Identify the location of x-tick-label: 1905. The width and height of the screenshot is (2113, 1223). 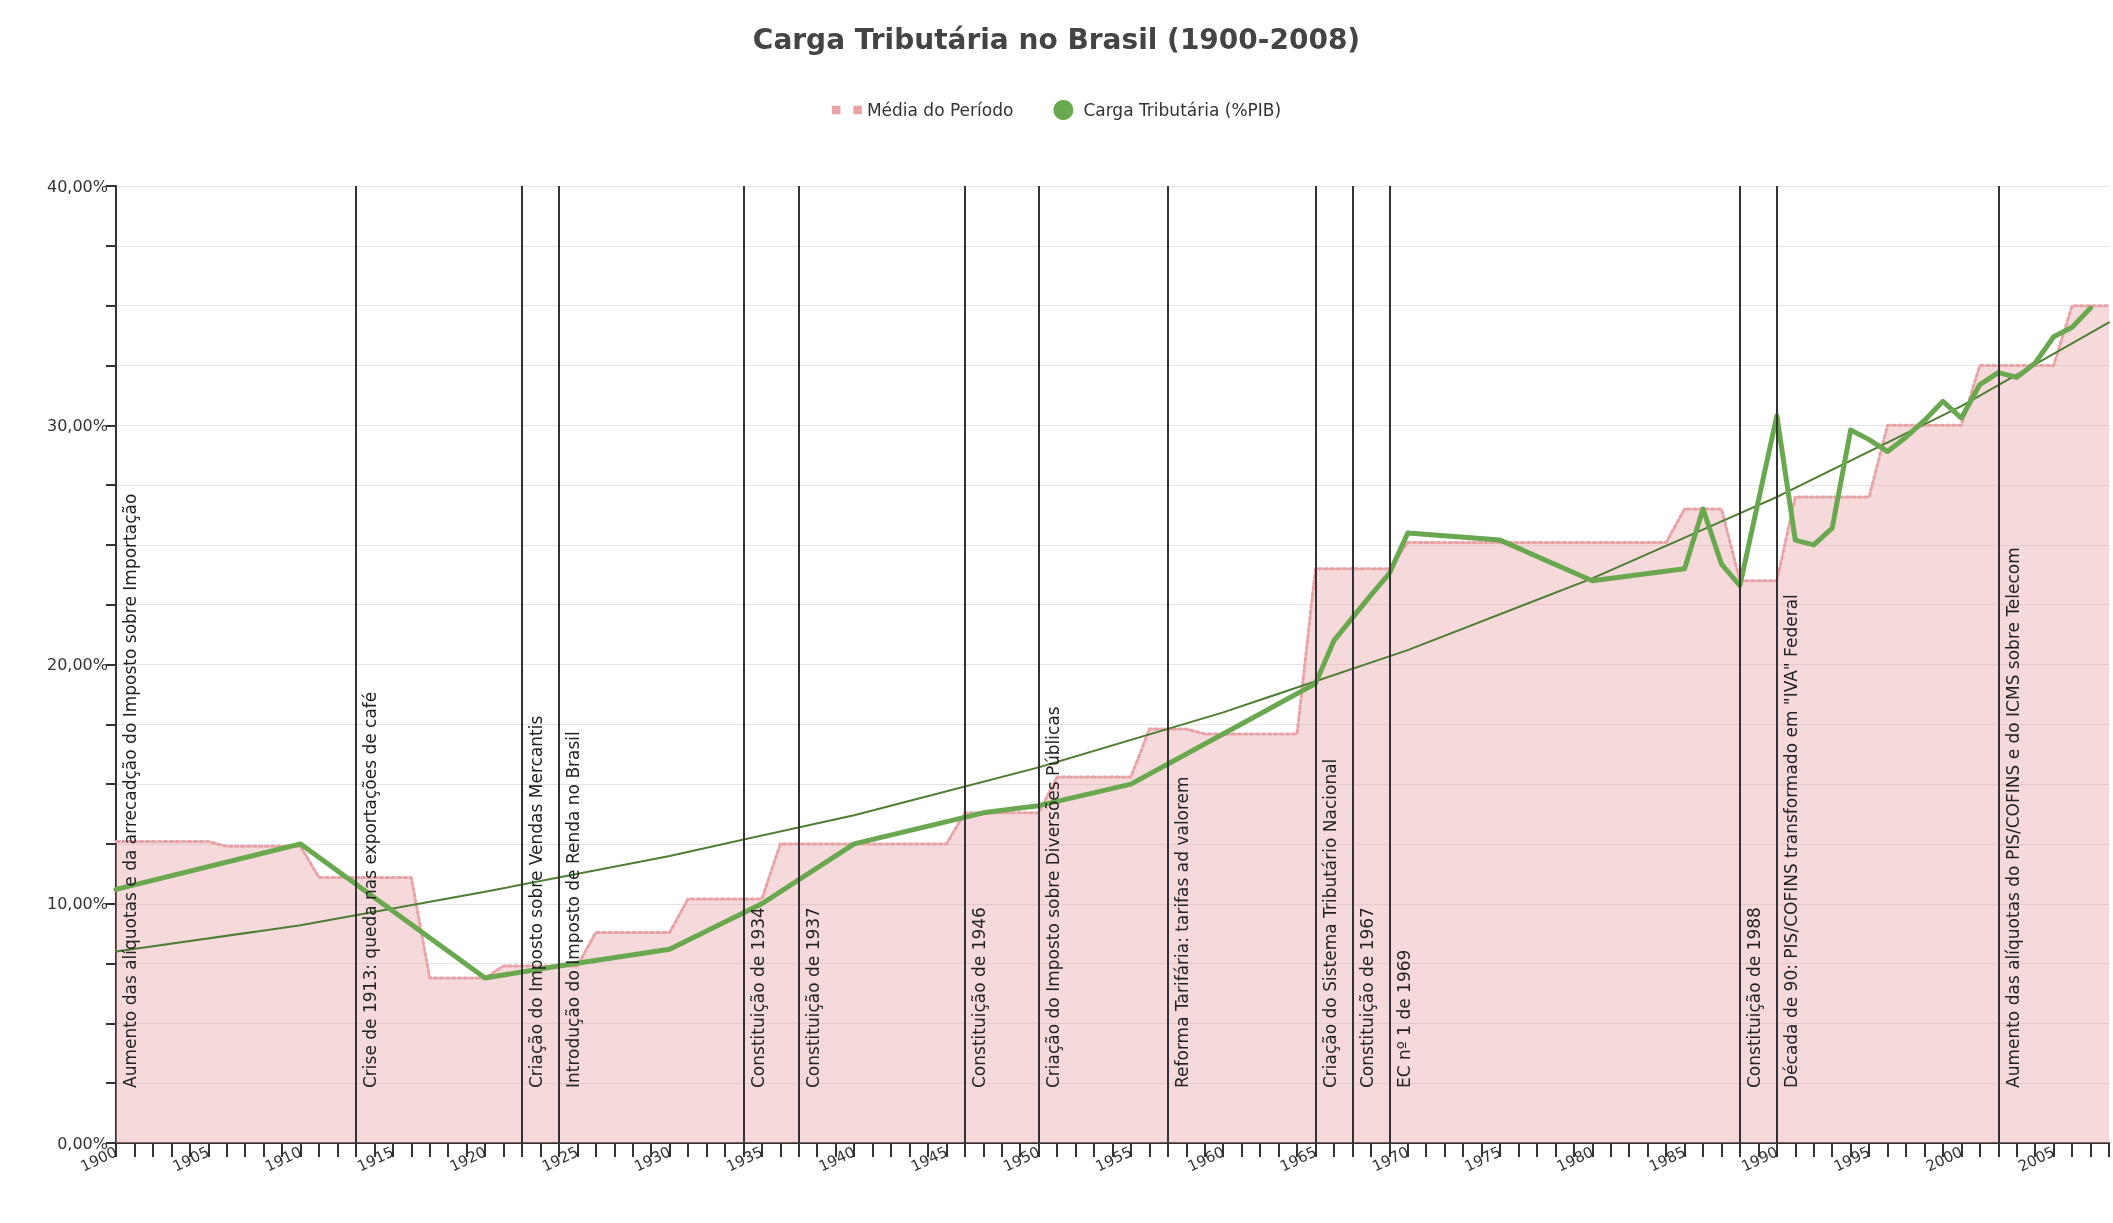
(191, 1159).